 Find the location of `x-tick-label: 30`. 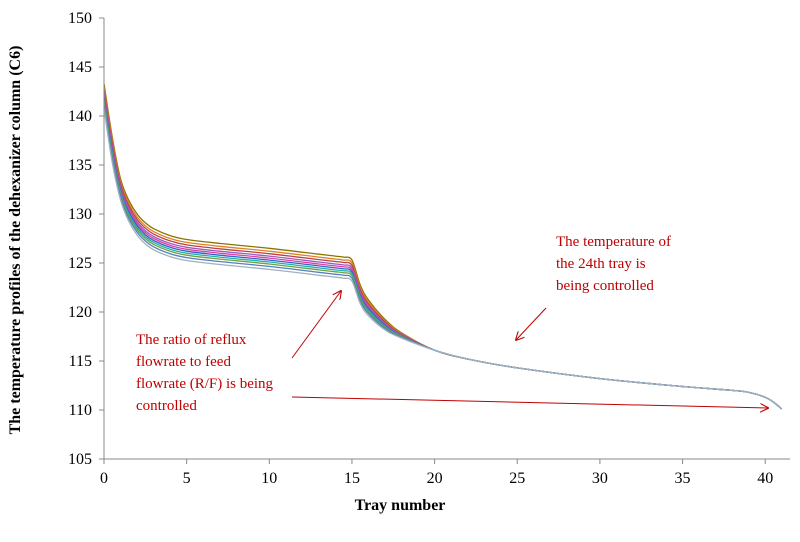

x-tick-label: 30 is located at coordinates (600, 478).